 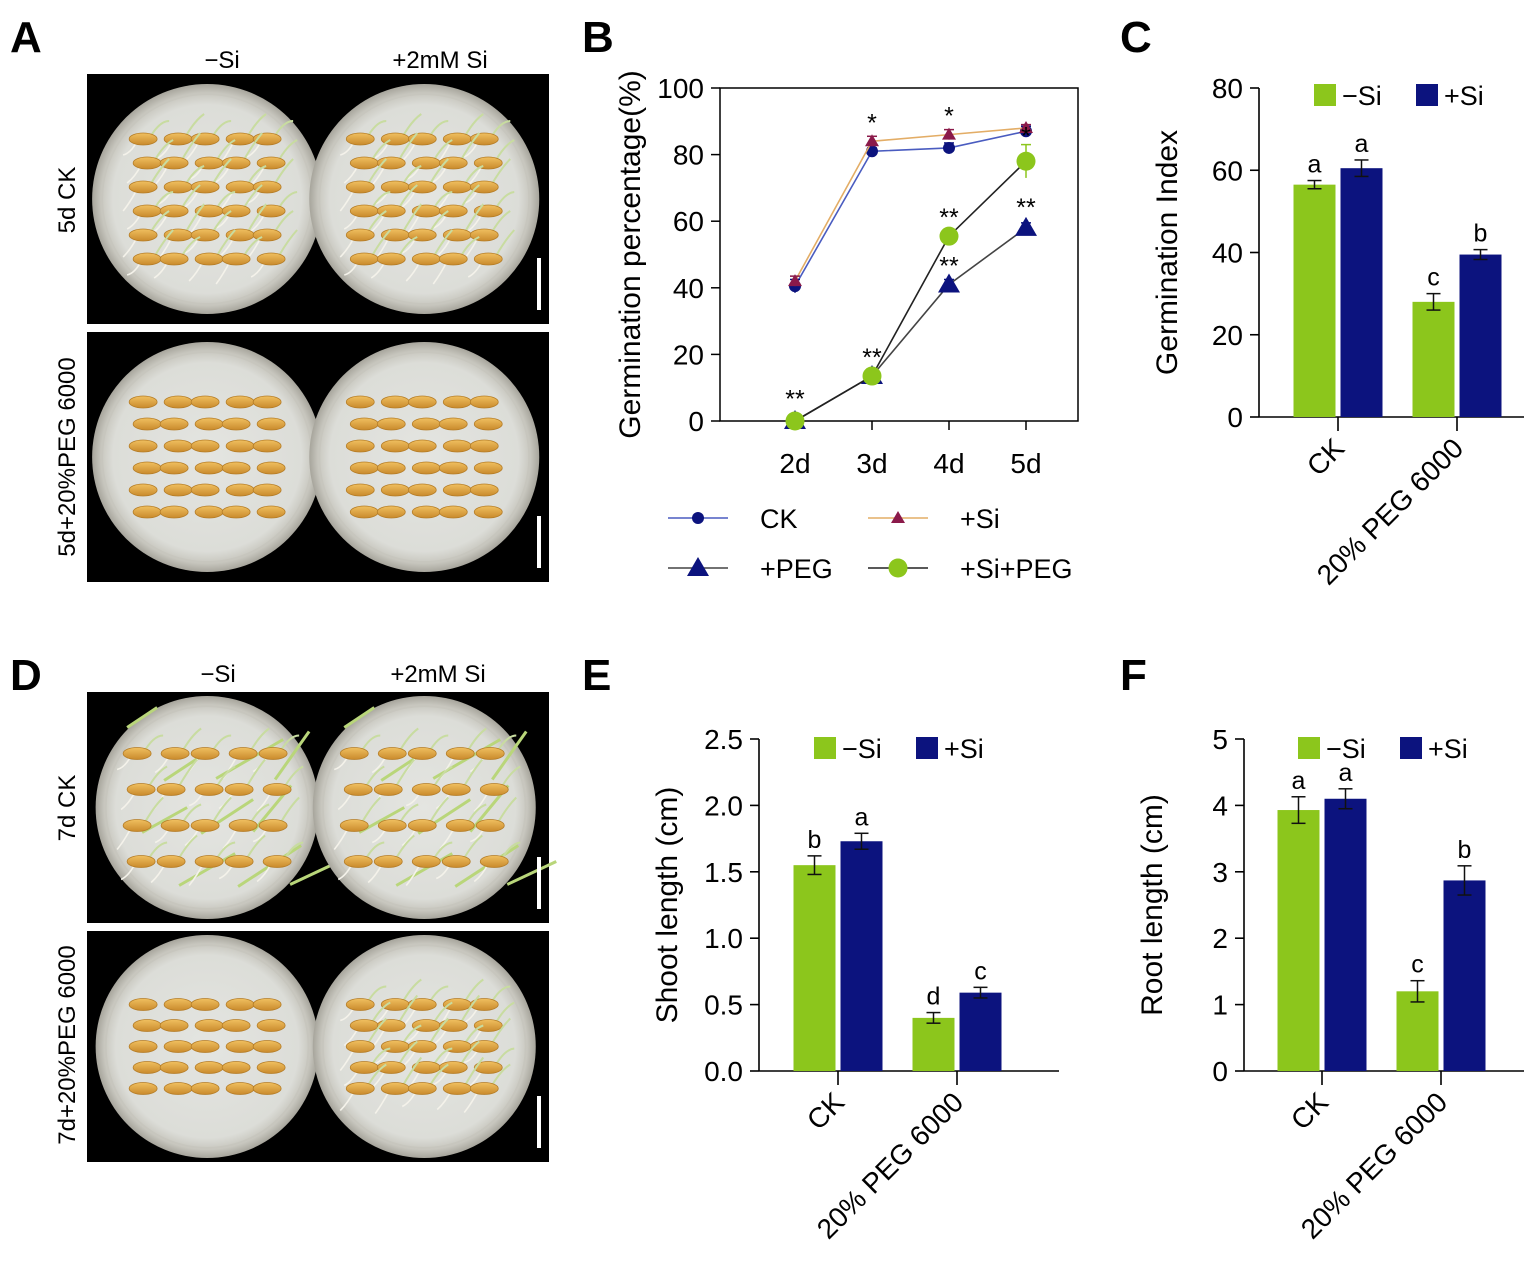 I want to click on legend-label: −Si, so click(x=1362, y=96).